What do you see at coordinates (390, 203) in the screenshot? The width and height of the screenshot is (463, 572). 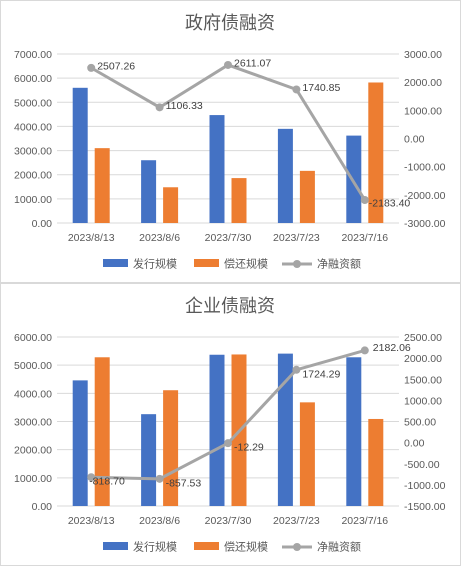 I see `net-financing-data-label: -2183.40` at bounding box center [390, 203].